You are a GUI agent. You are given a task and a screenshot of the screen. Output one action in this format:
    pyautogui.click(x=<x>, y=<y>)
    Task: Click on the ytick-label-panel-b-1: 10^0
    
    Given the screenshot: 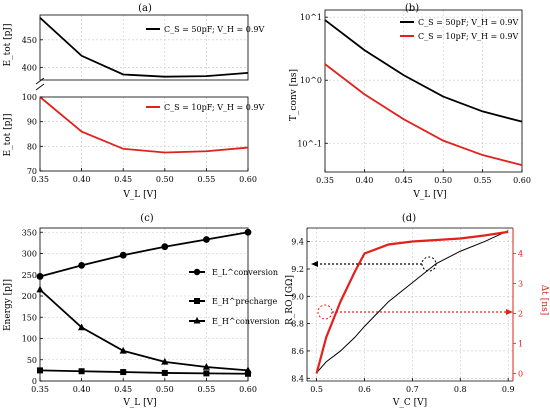 What is the action you would take?
    pyautogui.click(x=311, y=80)
    